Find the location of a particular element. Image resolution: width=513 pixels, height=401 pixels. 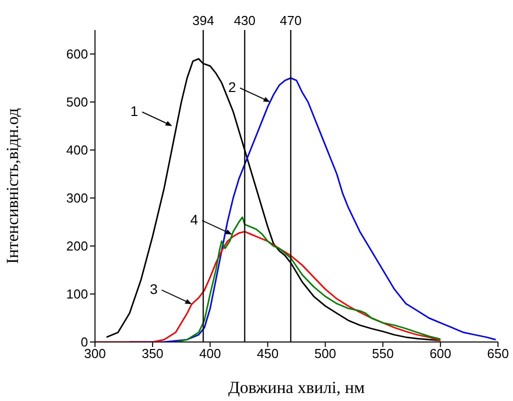

y-tick-label: 600 is located at coordinates (77, 54).